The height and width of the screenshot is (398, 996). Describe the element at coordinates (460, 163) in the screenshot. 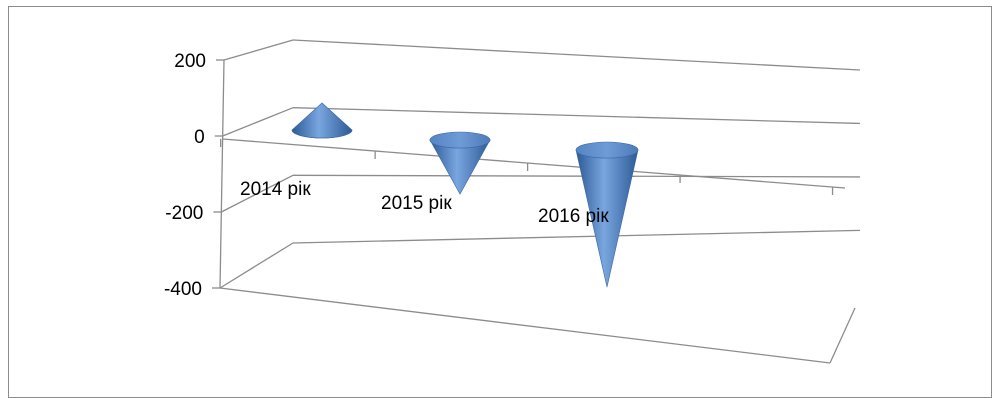

I see `cone-2015 рік` at that location.